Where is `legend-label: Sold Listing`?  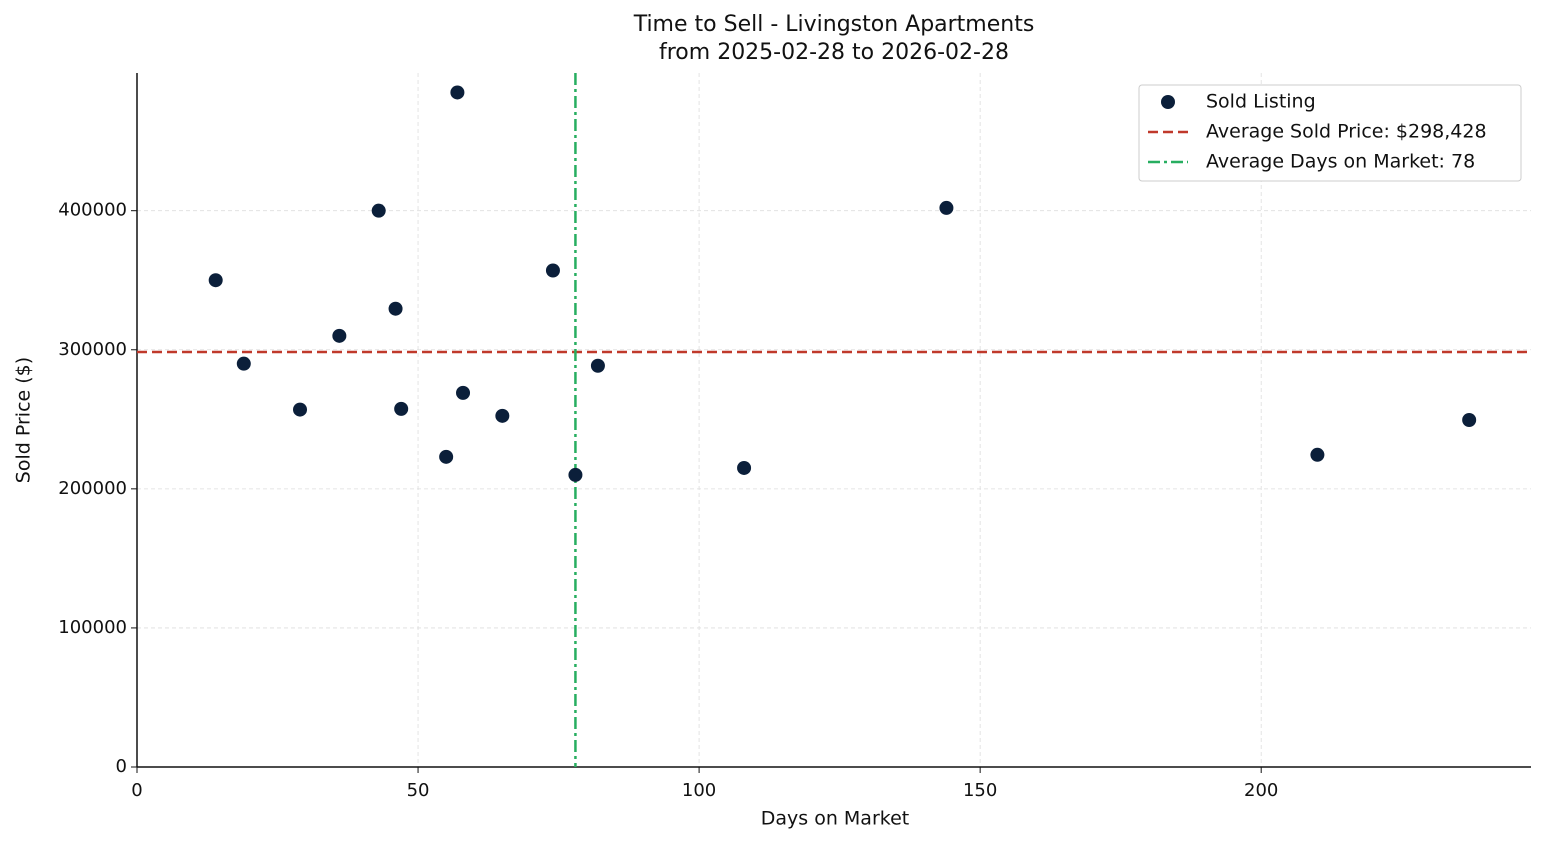 legend-label: Sold Listing is located at coordinates (1261, 102).